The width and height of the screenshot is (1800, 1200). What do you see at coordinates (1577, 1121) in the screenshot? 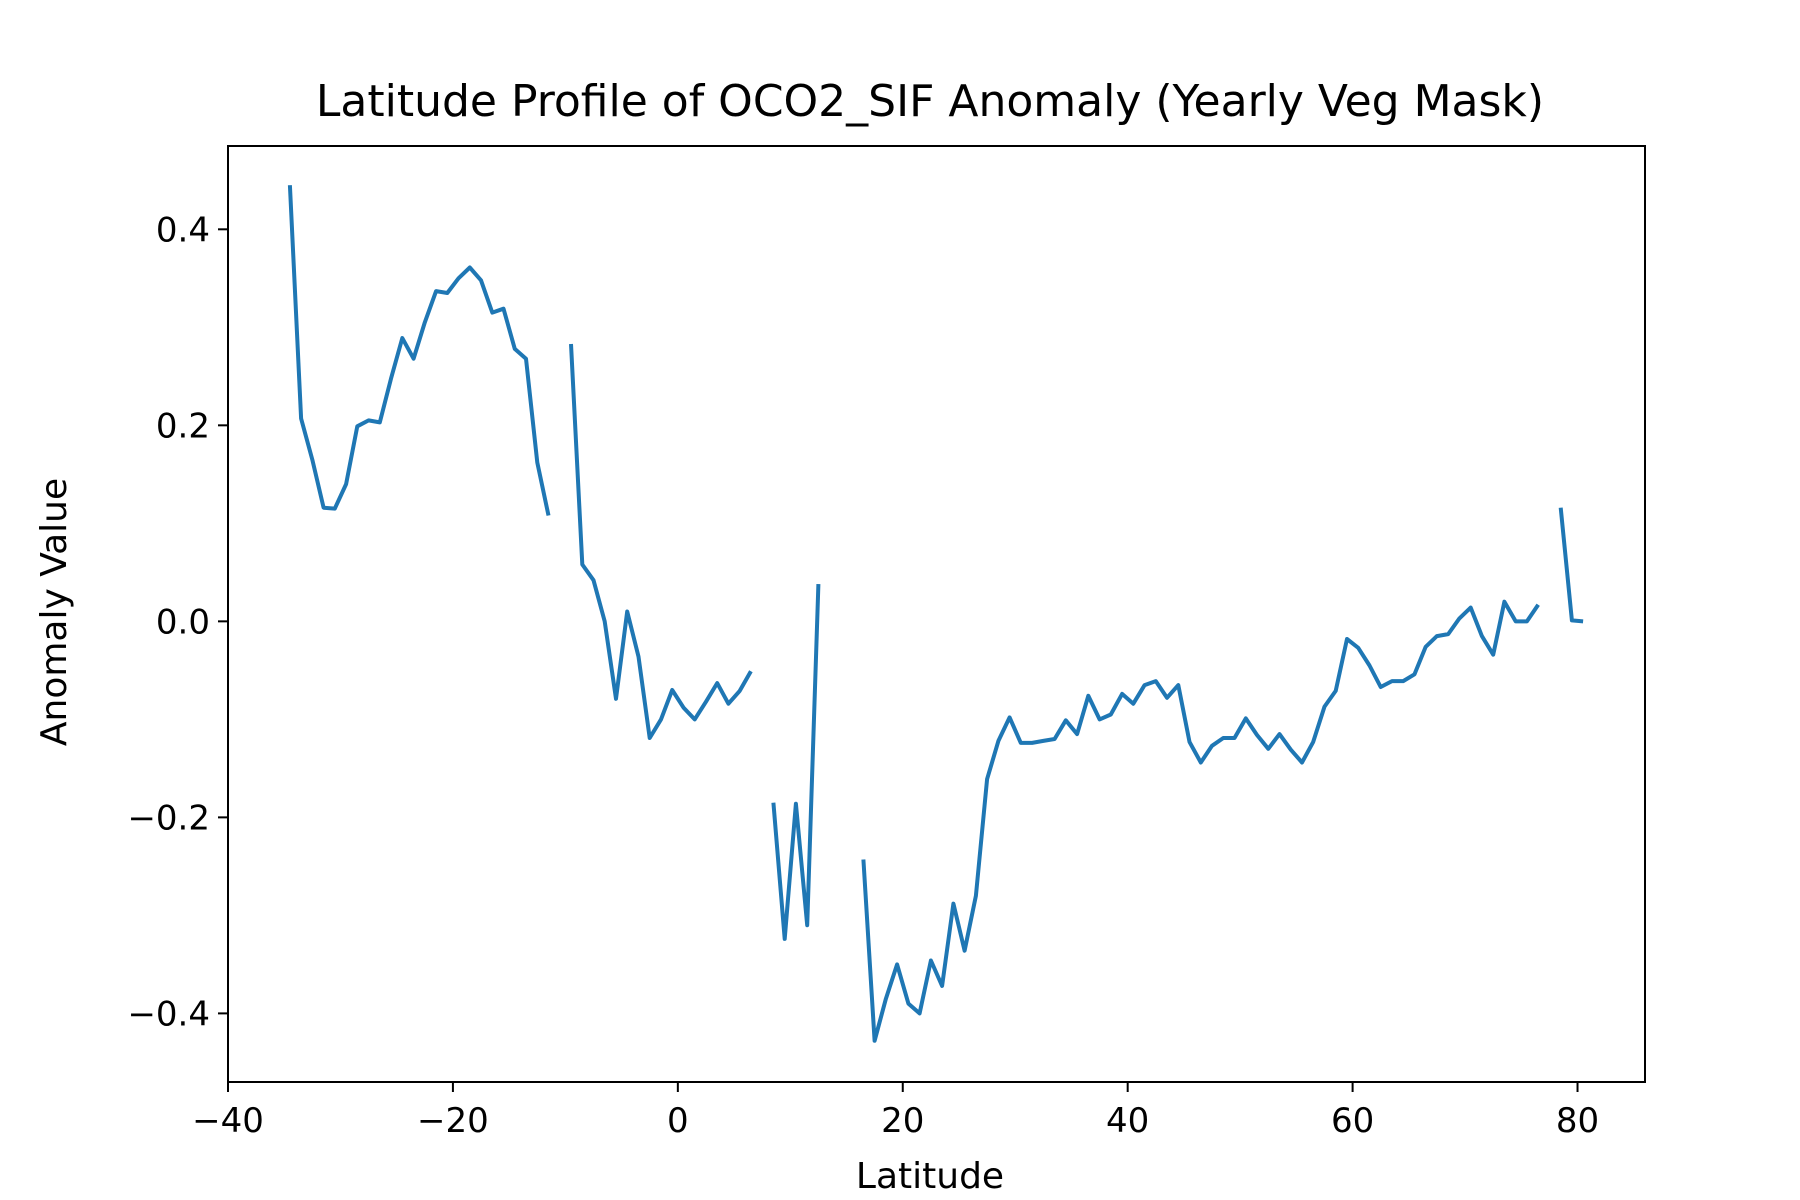
I see `x-tick-label: 80` at bounding box center [1577, 1121].